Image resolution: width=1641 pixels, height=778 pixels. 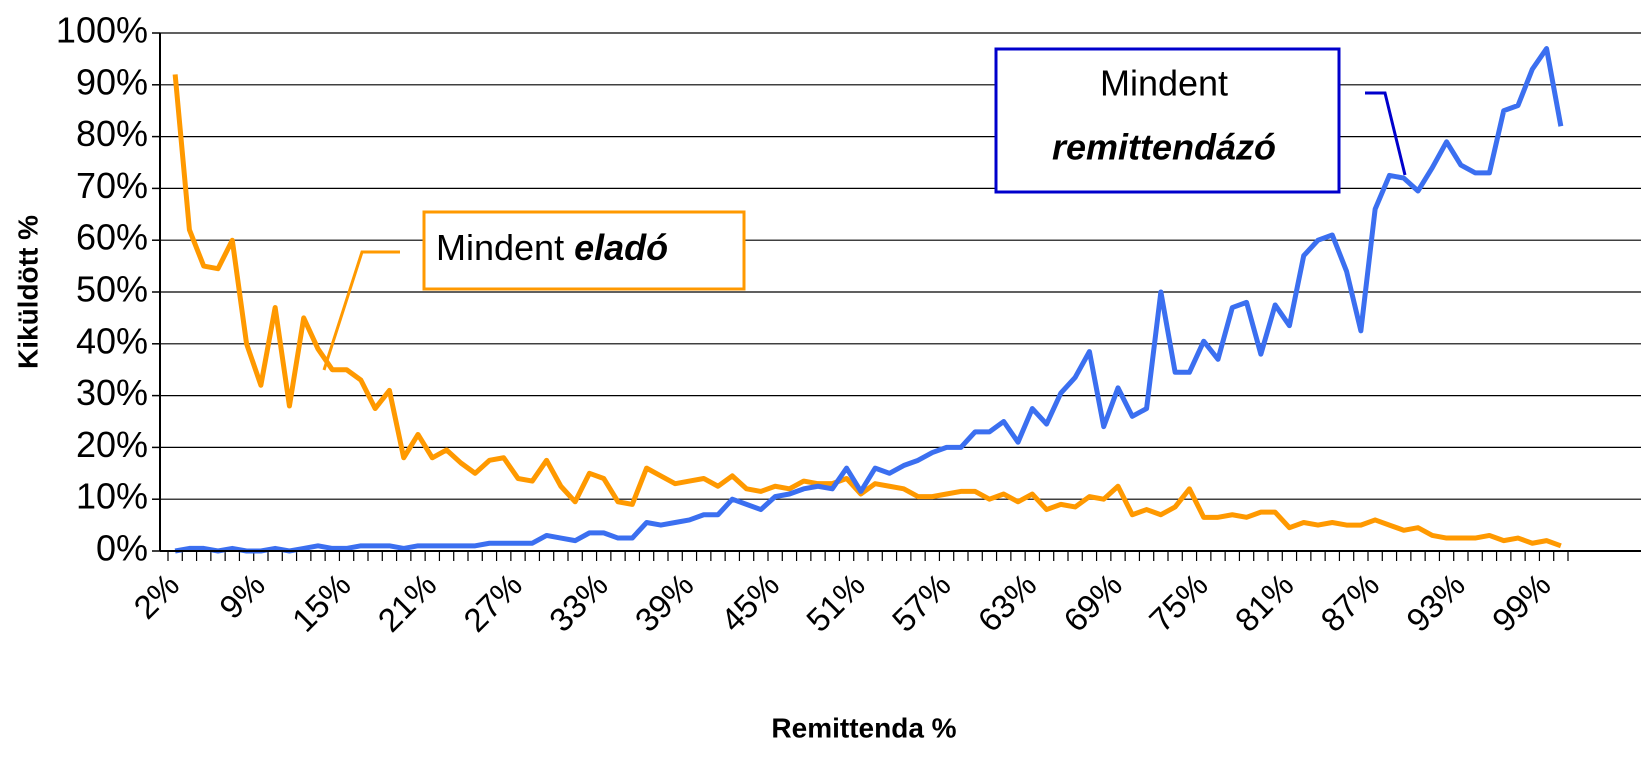 I want to click on annotation-elado: Mindent eladó, so click(x=534, y=290).